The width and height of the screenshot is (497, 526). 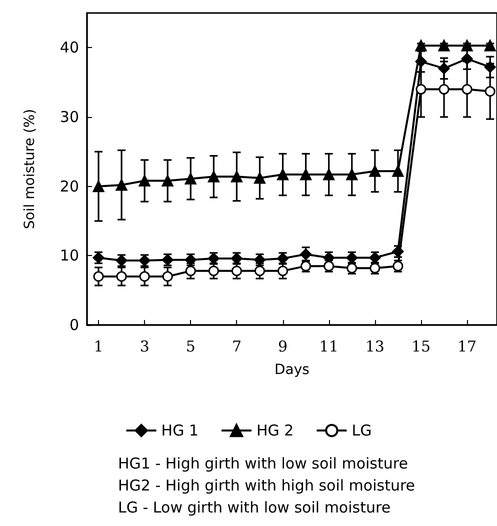 I want to click on text: HG2 - High girth with high soil moisture, so click(x=267, y=485).